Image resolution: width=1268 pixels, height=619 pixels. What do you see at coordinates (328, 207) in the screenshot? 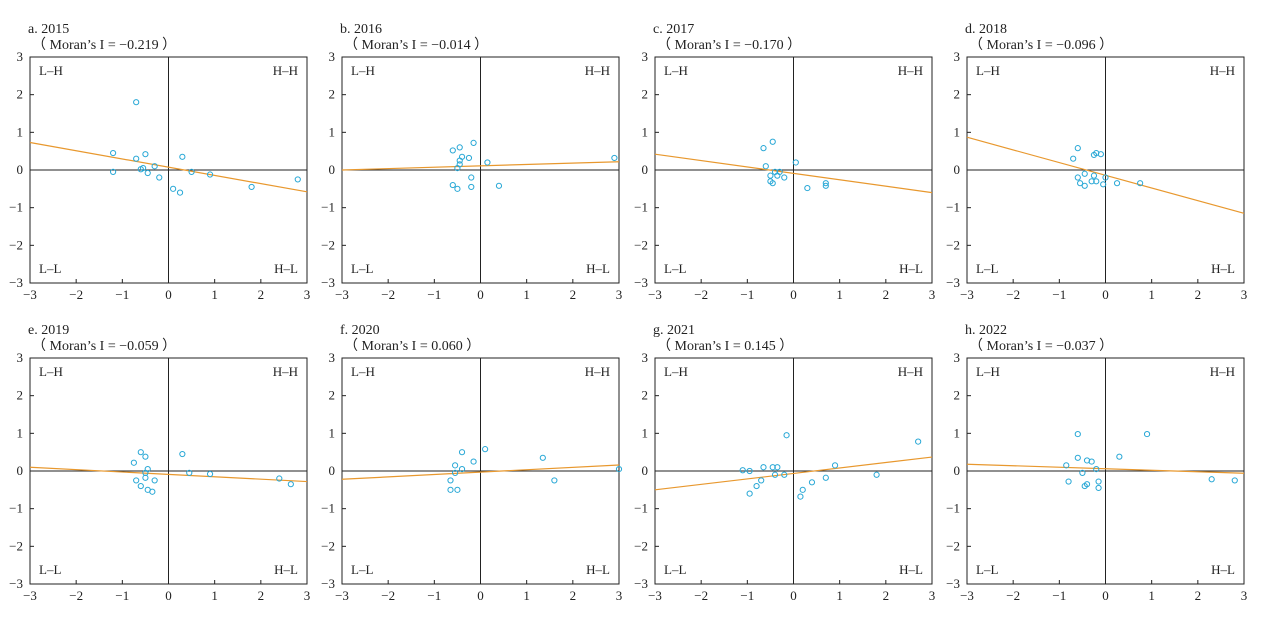
I see `y-tick-label: −1` at bounding box center [328, 207].